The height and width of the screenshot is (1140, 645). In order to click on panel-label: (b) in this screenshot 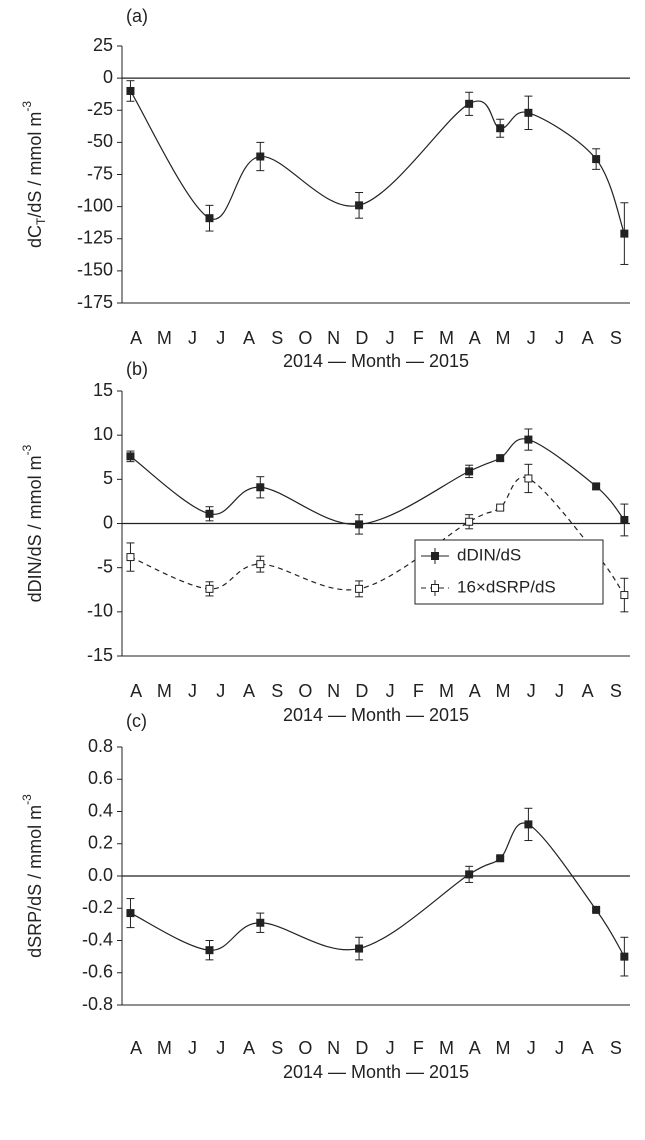, I will do `click(137, 369)`.